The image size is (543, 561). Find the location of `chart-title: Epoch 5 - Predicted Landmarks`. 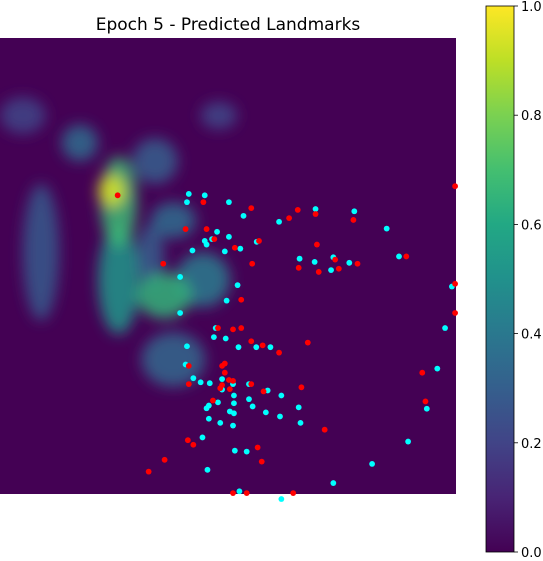

chart-title: Epoch 5 - Predicted Landmarks is located at coordinates (228, 25).